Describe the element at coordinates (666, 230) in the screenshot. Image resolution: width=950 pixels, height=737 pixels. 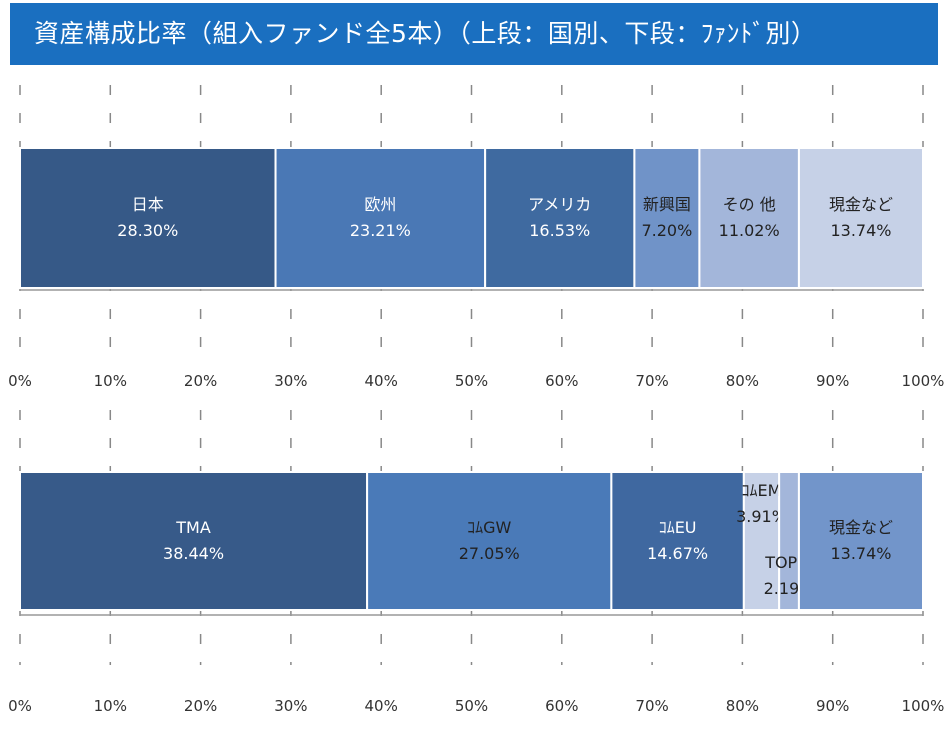
I see `segment-value: 7.20%` at that location.